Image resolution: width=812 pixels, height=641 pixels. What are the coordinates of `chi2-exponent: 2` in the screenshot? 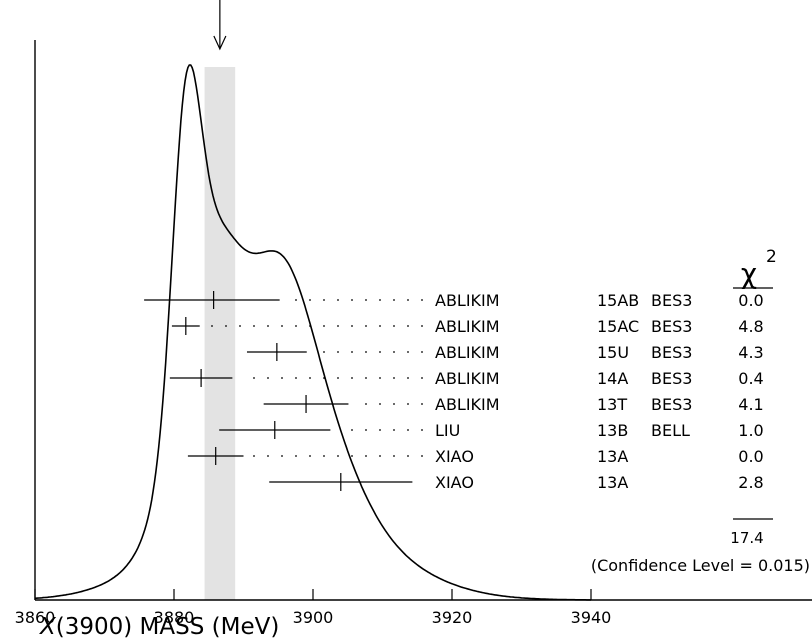 It's located at (771, 257).